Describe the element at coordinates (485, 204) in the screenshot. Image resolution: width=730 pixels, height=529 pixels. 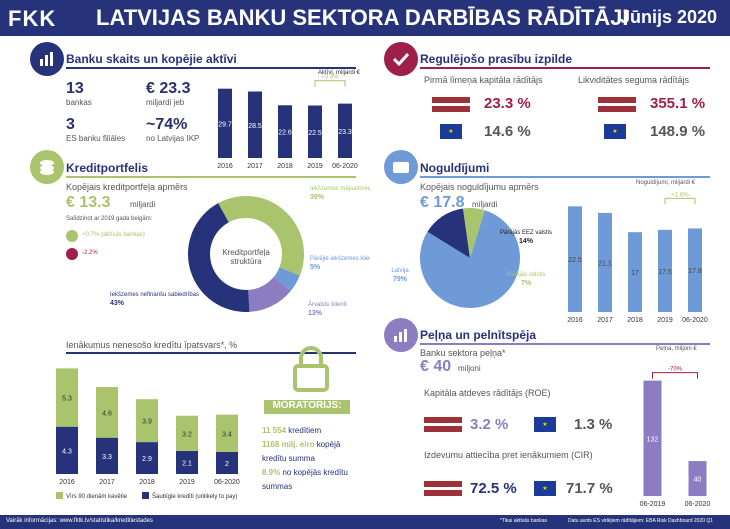
I see `deposits-total-unit: miljardi` at that location.